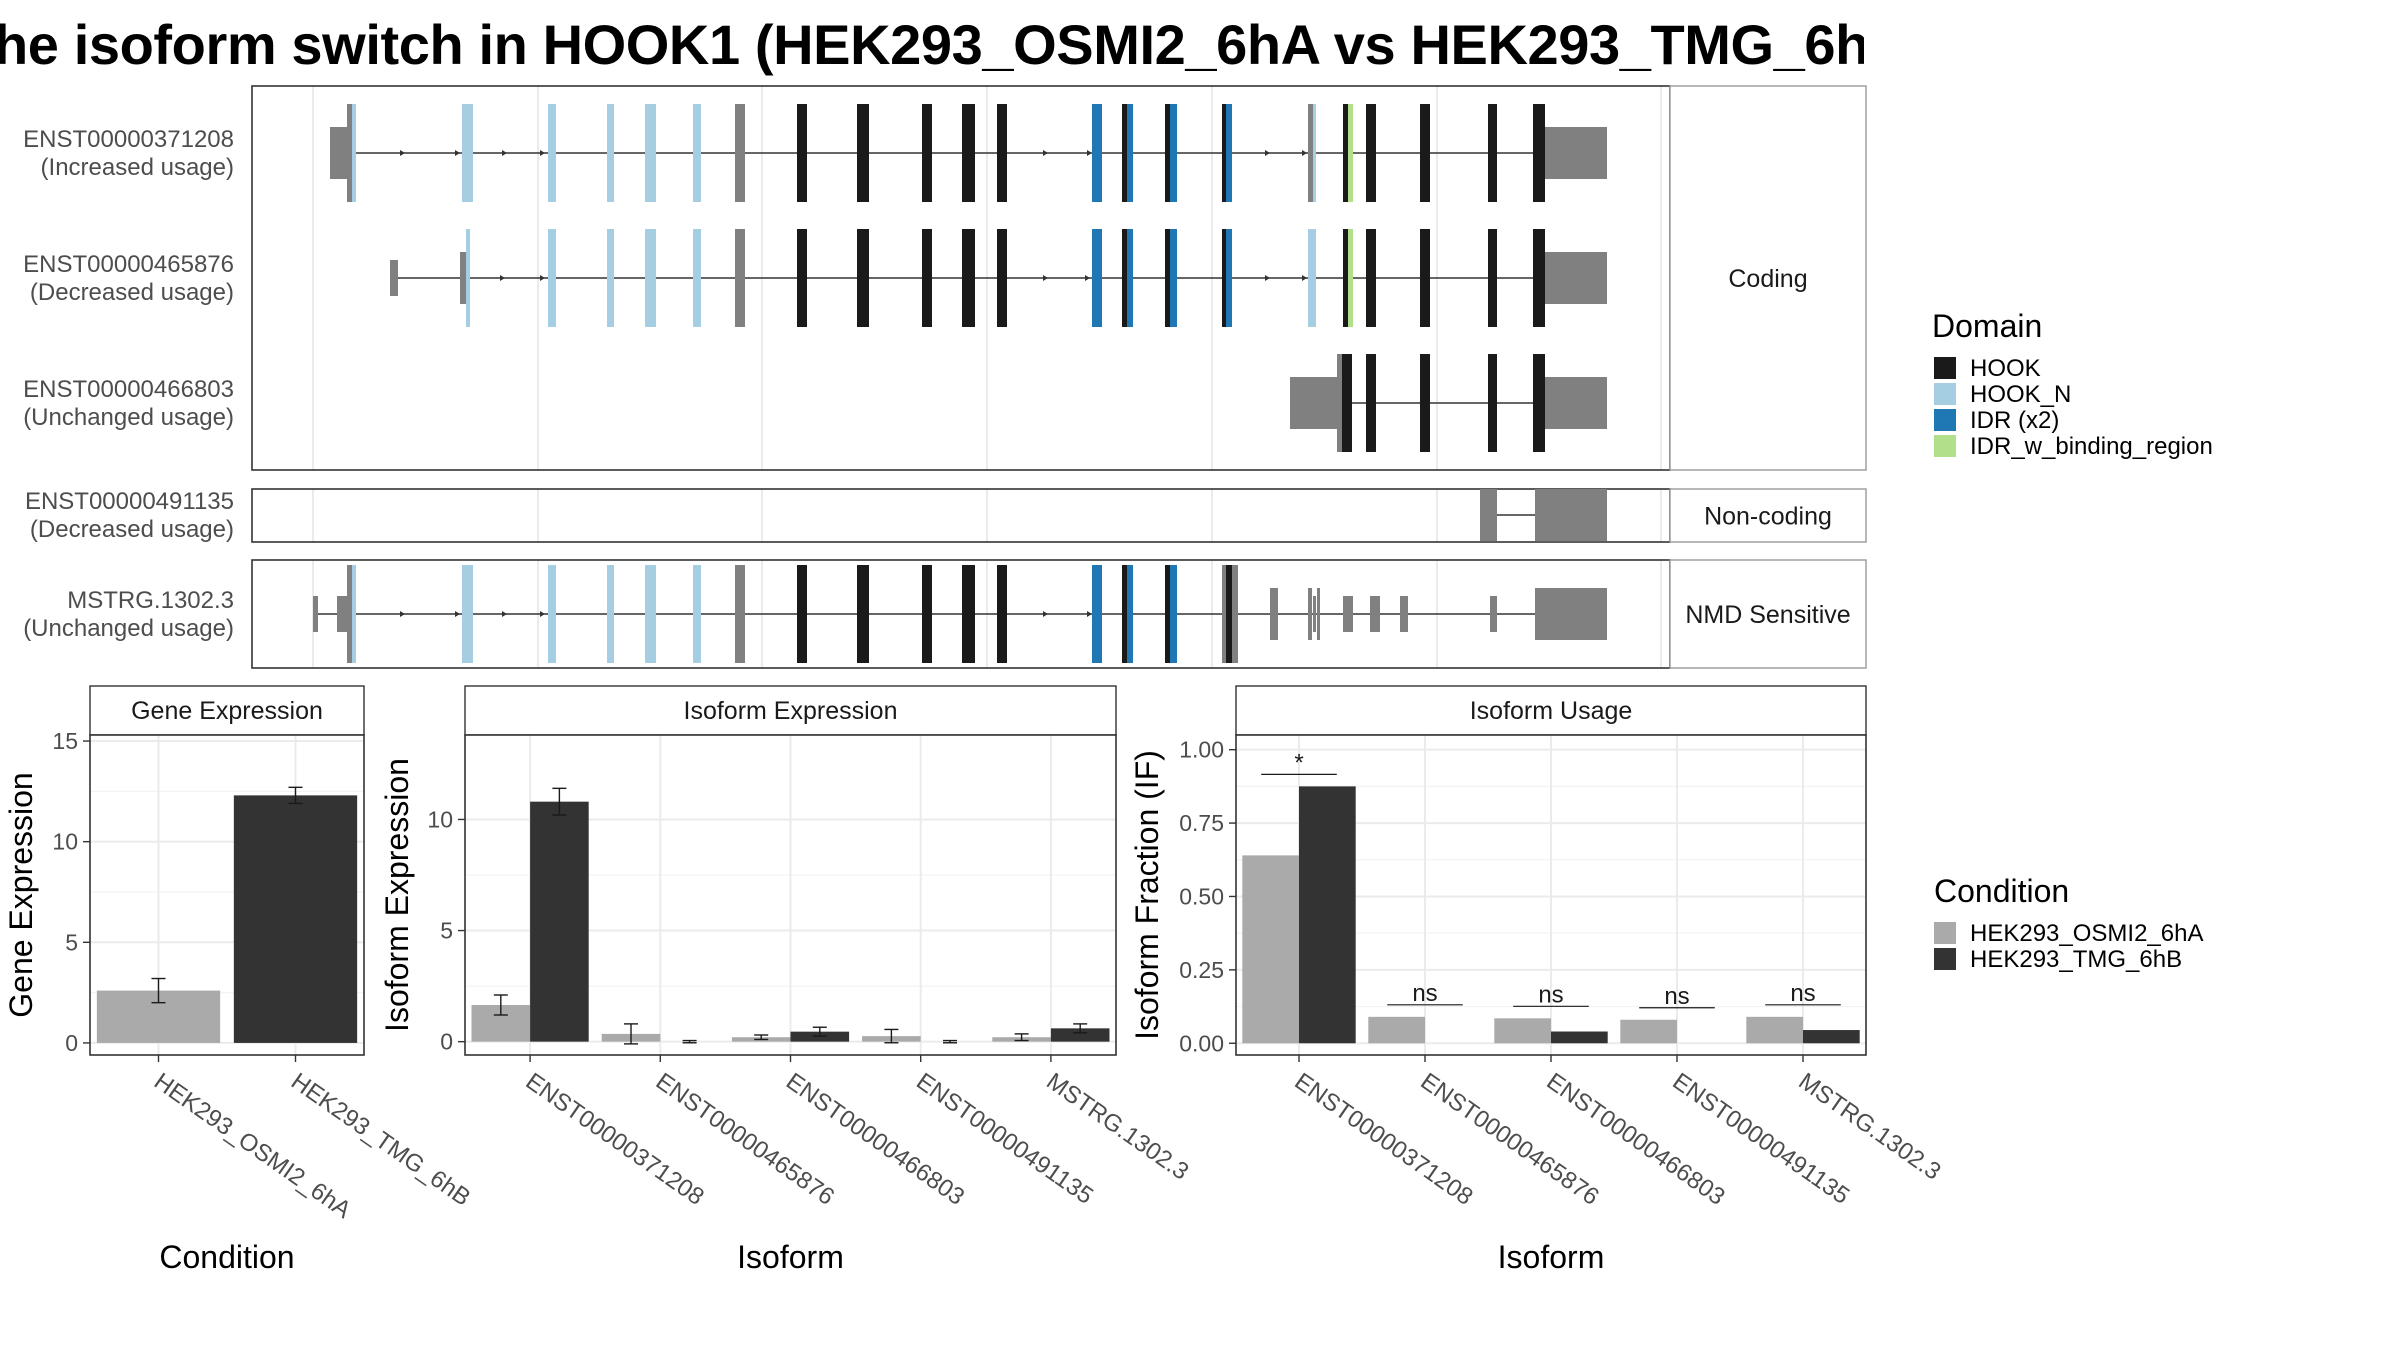 The image size is (2400, 1350). What do you see at coordinates (1298, 762) in the screenshot?
I see `significance-label: *` at bounding box center [1298, 762].